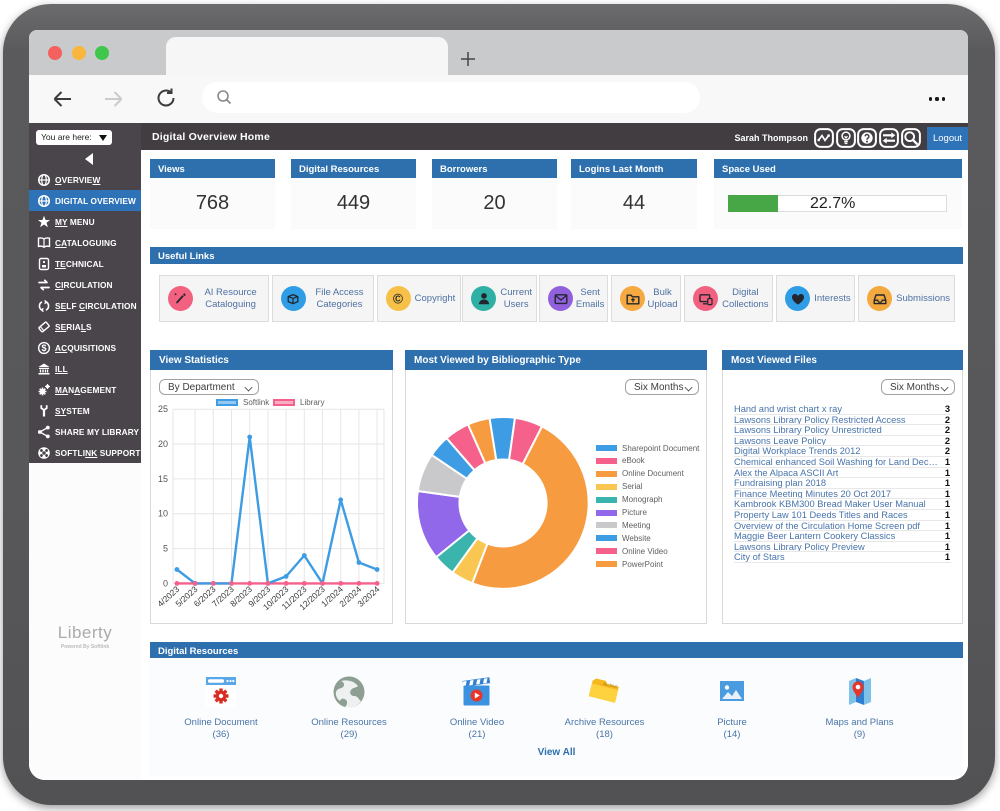 This screenshot has height=811, width=1000. Describe the element at coordinates (163, 444) in the screenshot. I see `svg-text: 20` at that location.